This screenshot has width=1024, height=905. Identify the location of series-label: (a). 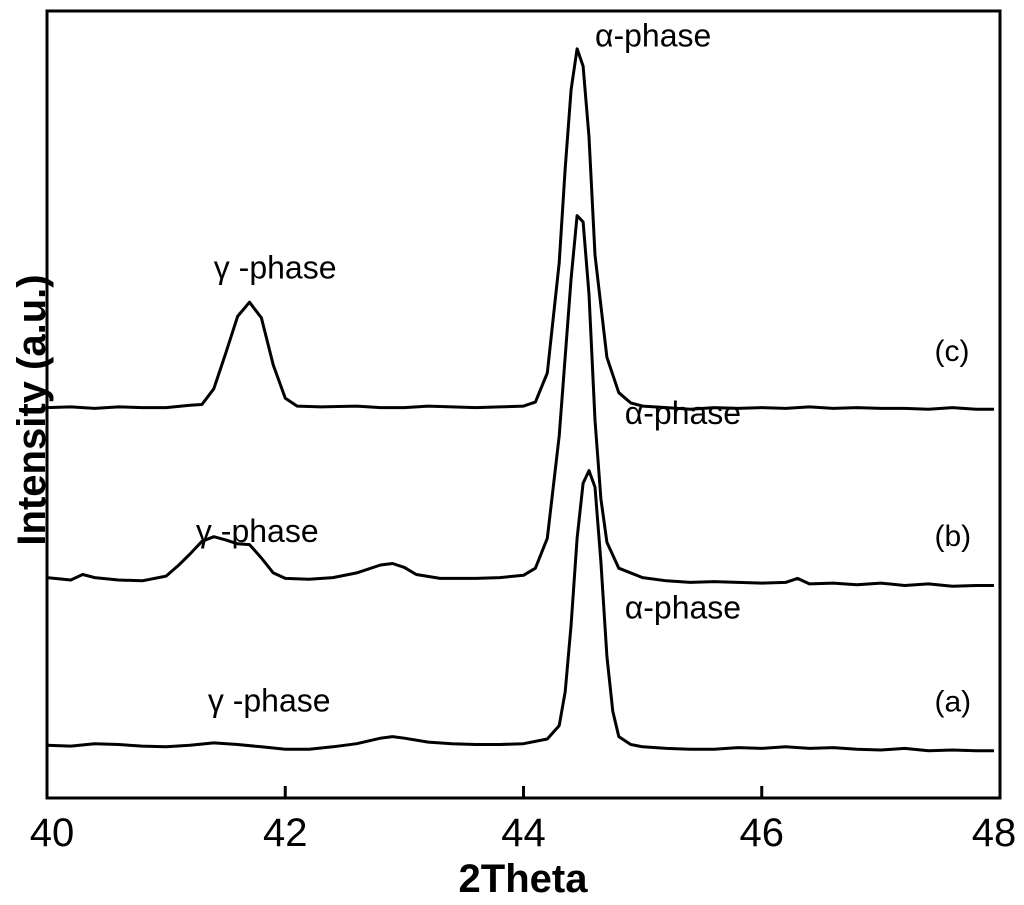
(952, 701).